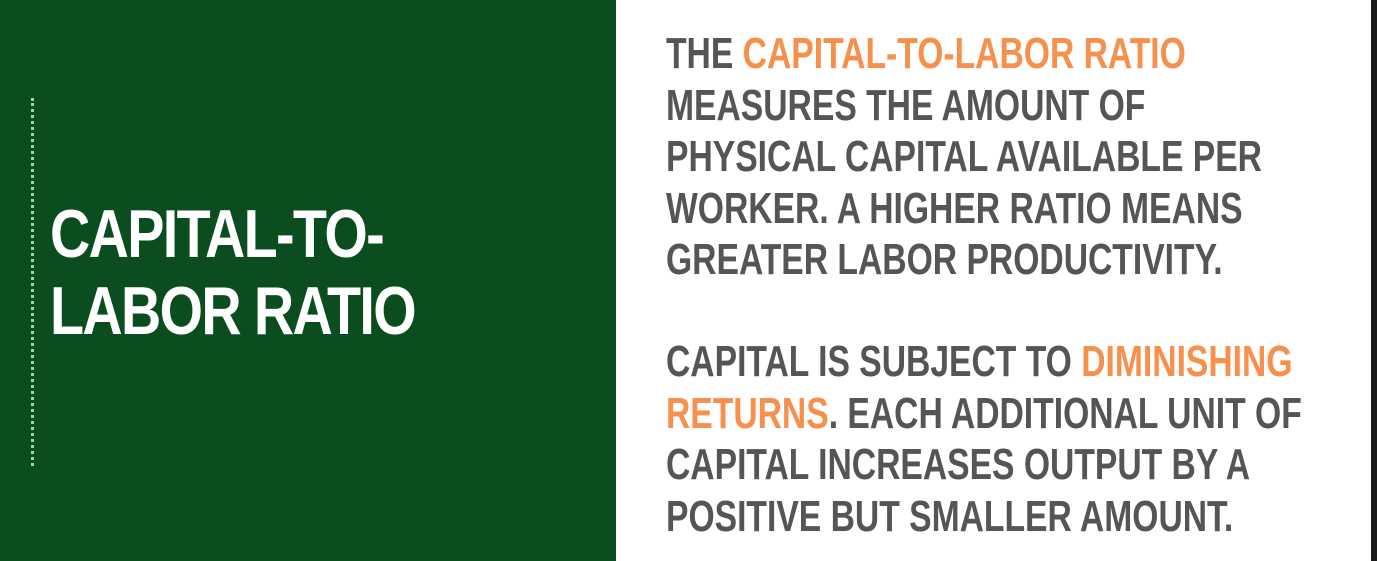 This screenshot has height=561, width=1377. I want to click on title-line-2: LABOR RATIO, so click(233, 311).